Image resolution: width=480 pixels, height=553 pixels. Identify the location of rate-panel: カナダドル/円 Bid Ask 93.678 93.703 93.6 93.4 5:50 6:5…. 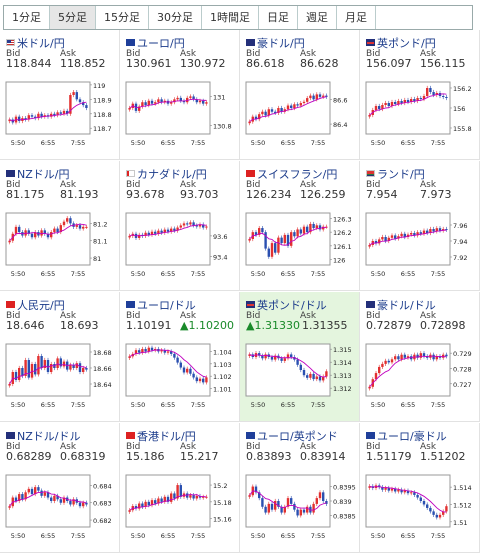
(180, 226).